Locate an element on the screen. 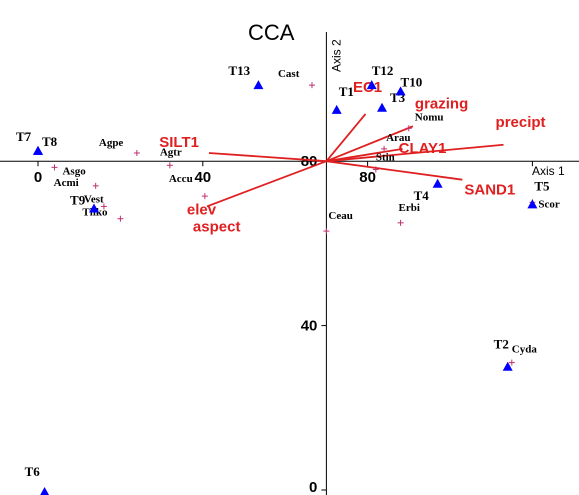 The height and width of the screenshot is (495, 579). site-label-t13: T13 is located at coordinates (239, 70).